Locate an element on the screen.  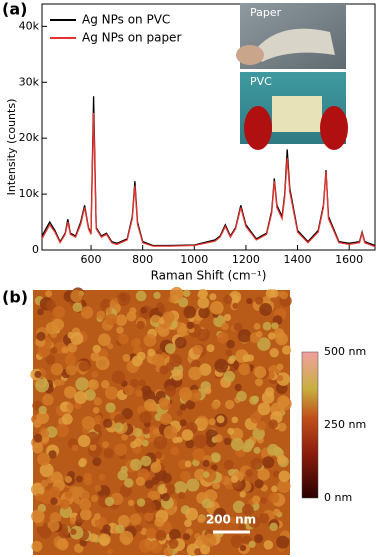
inset-label: PVC is located at coordinates (261, 81).